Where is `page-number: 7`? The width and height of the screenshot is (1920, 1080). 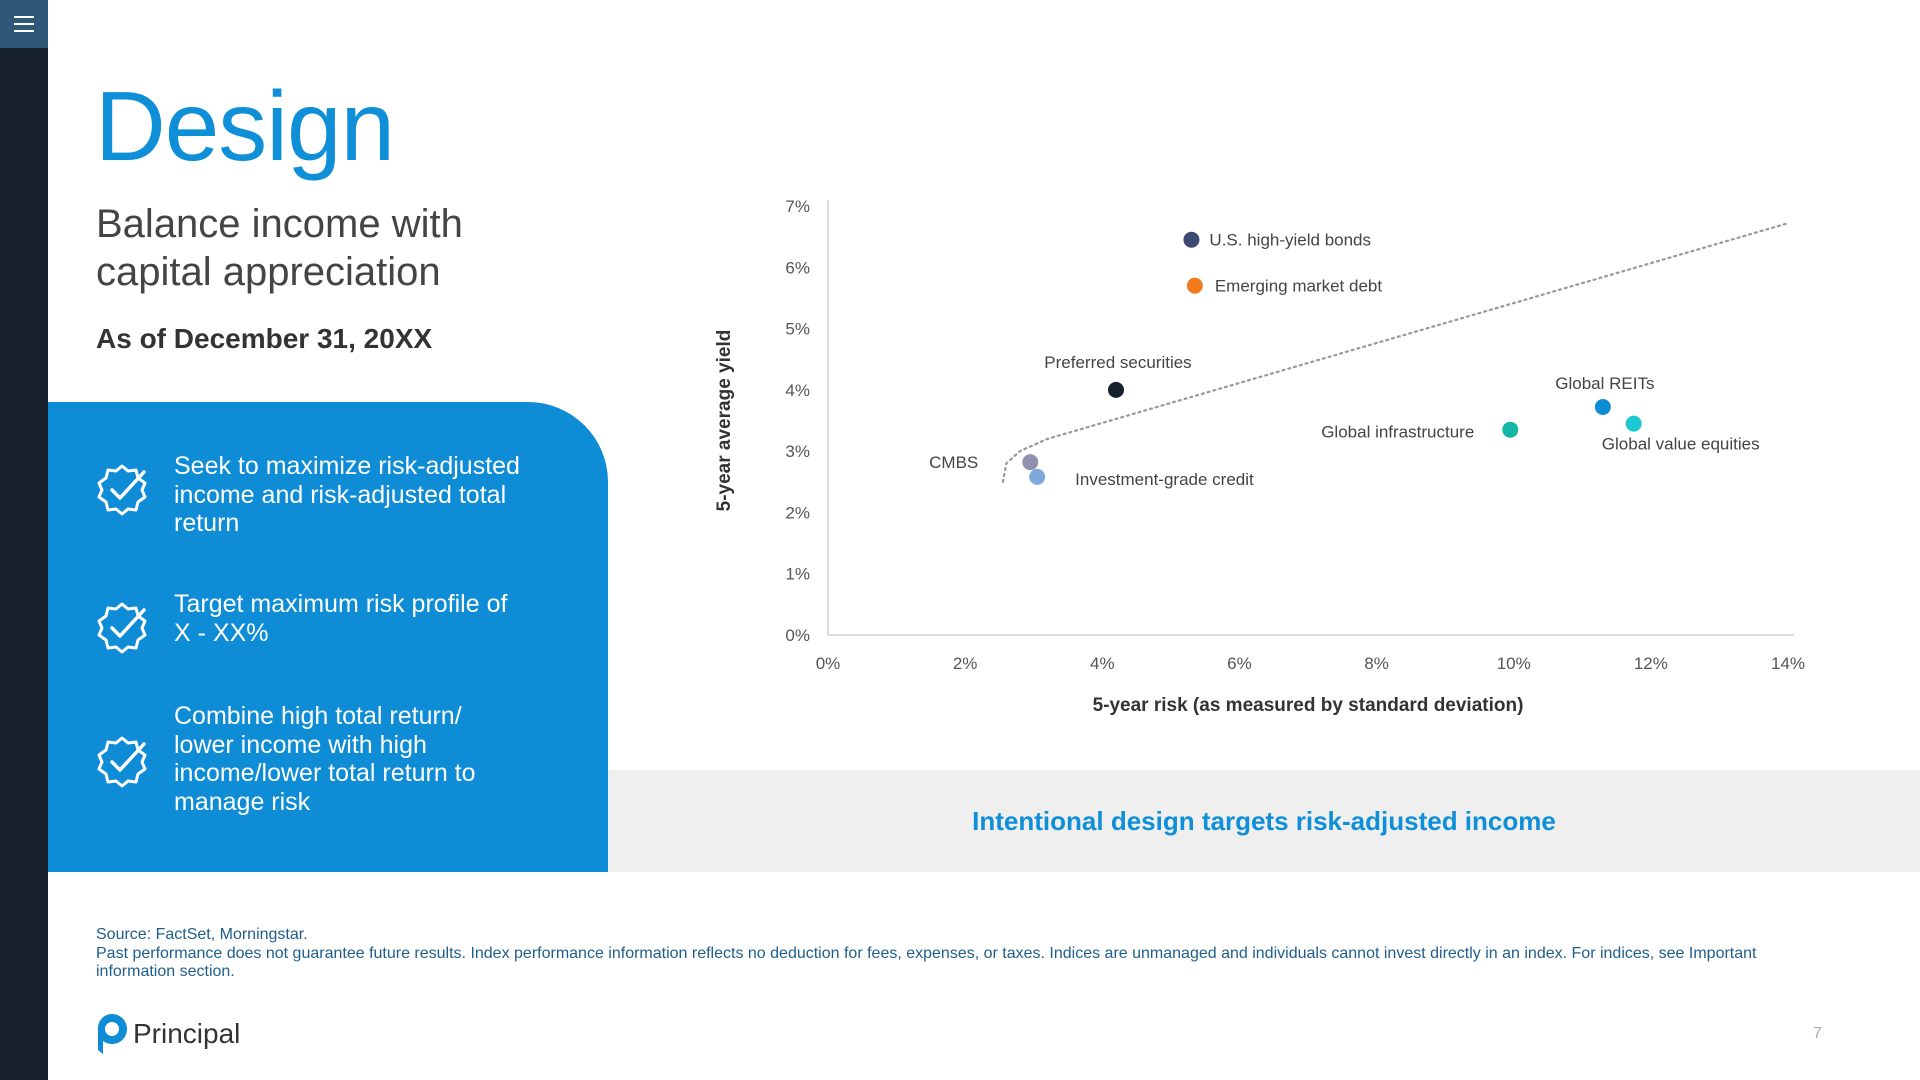
page-number: 7 is located at coordinates (1817, 1033).